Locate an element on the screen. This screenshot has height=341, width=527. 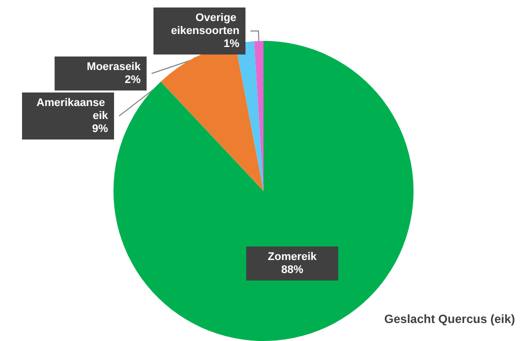
data-label: 88% is located at coordinates (292, 270).